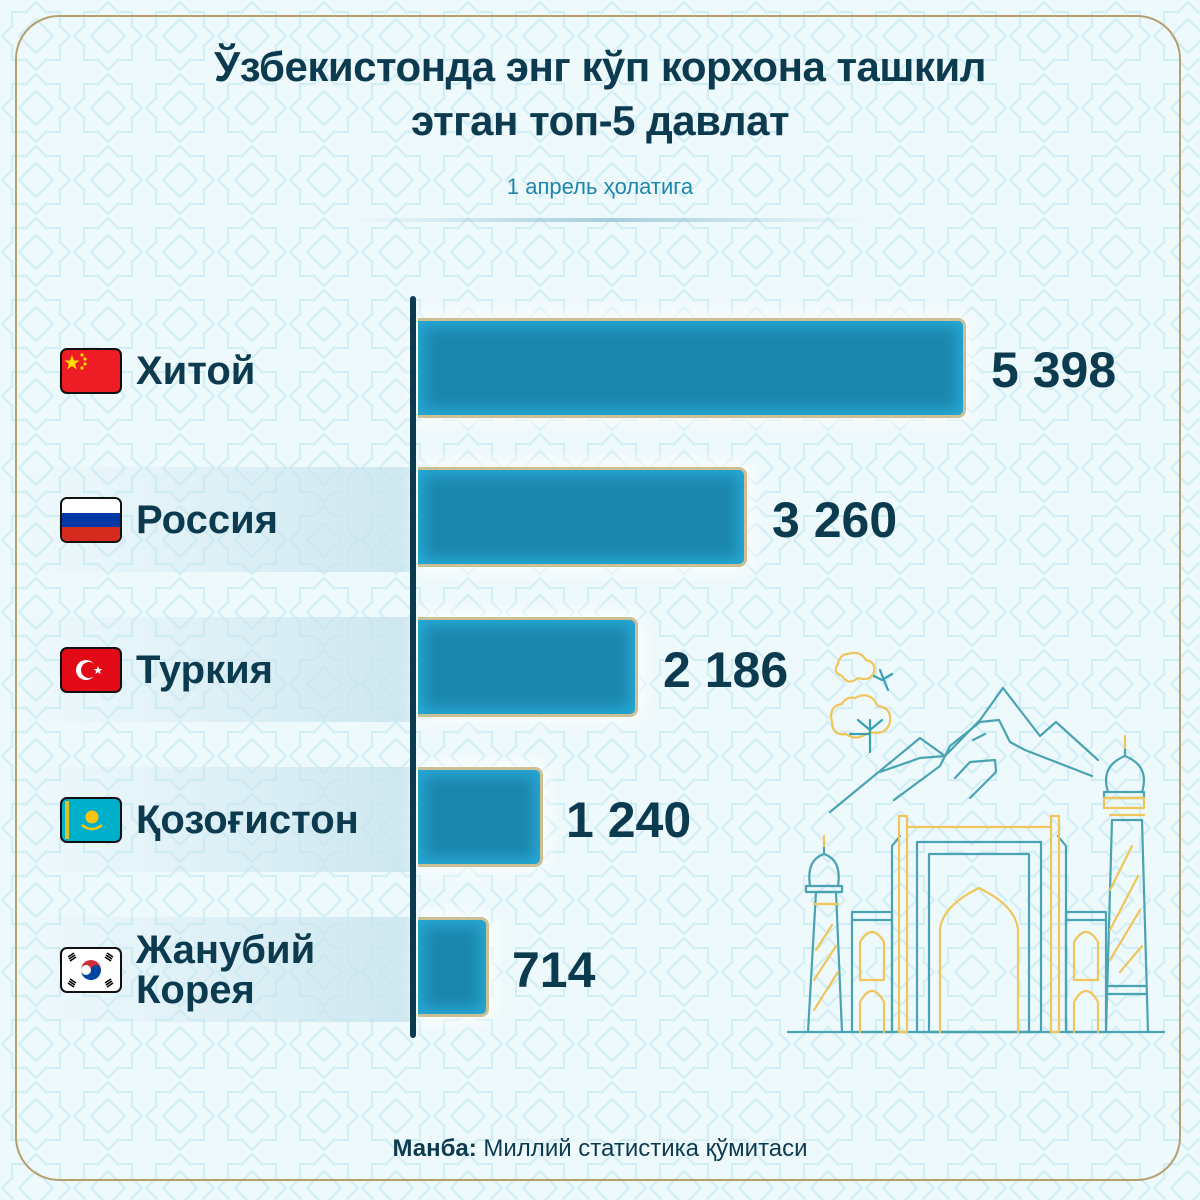  I want to click on chart-subtitle: 1 апрель ҳолатига, so click(600, 186).